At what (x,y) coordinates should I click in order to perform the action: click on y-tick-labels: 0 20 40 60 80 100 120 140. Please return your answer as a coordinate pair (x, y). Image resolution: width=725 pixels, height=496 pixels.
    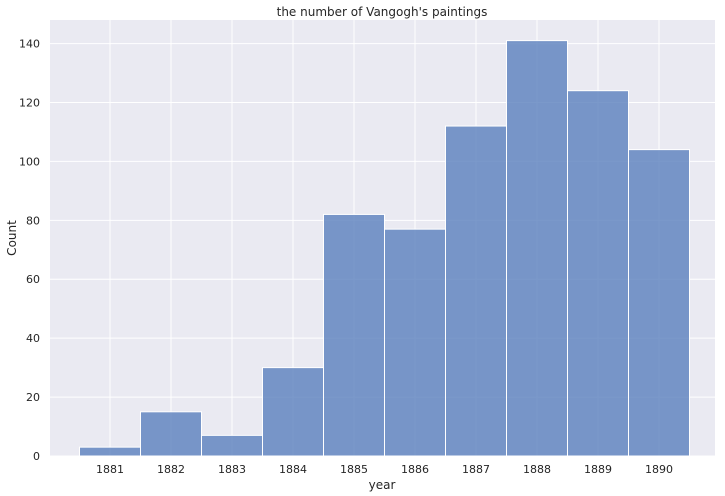
    Looking at the image, I should click on (29, 250).